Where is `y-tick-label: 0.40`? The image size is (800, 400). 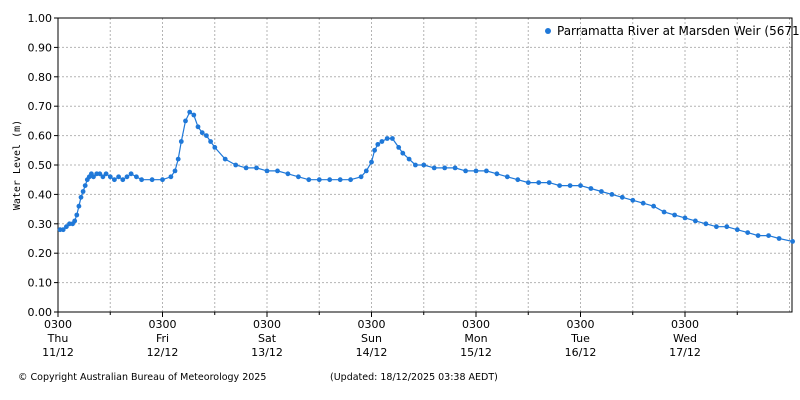
y-tick-label: 0.40 is located at coordinates (40, 194).